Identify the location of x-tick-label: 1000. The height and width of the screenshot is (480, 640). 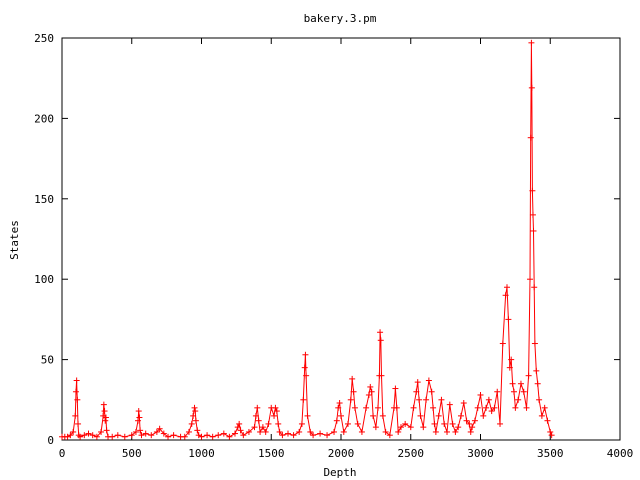
(201, 453).